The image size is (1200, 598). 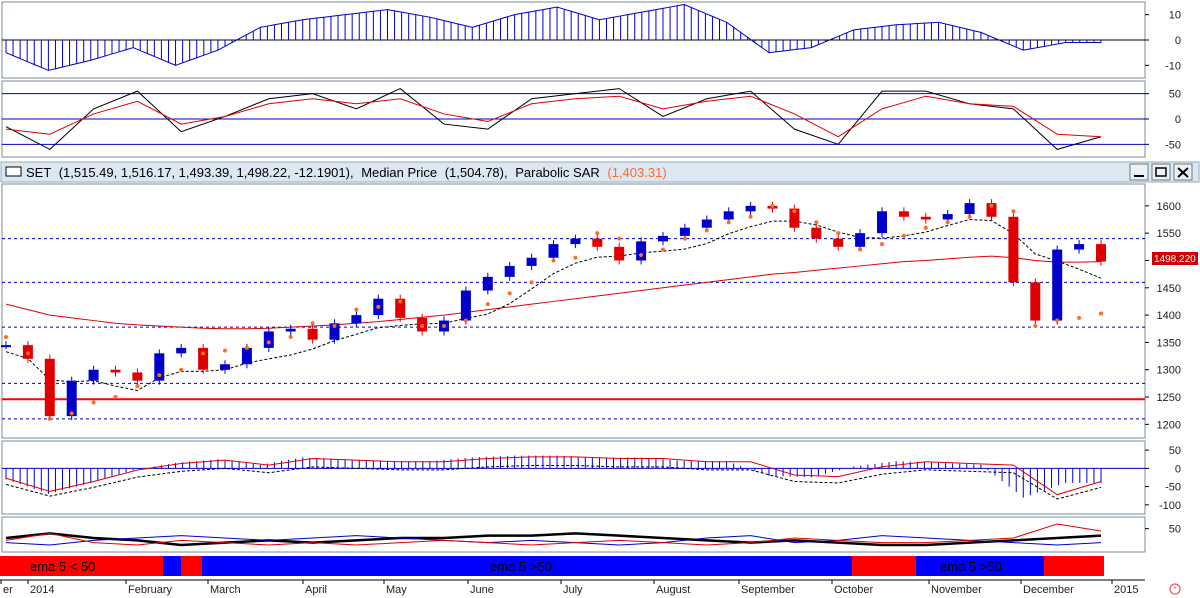 I want to click on signal-band: ema 5 < 50 ema 5 >50 ema 5 >50, so click(x=552, y=566).